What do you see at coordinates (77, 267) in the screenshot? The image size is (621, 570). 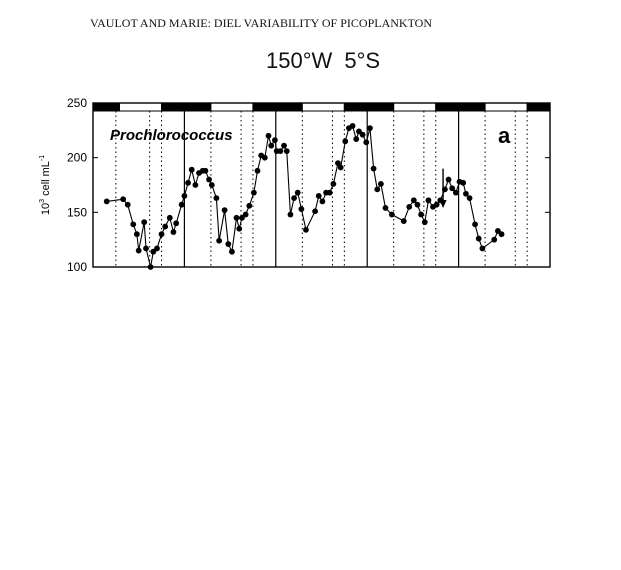 I see `y-tick-label: 100` at bounding box center [77, 267].